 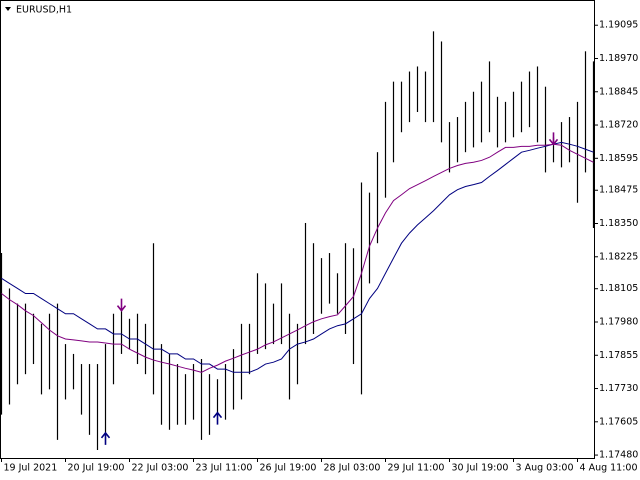 I want to click on symbol-menu-icon, so click(x=8, y=9).